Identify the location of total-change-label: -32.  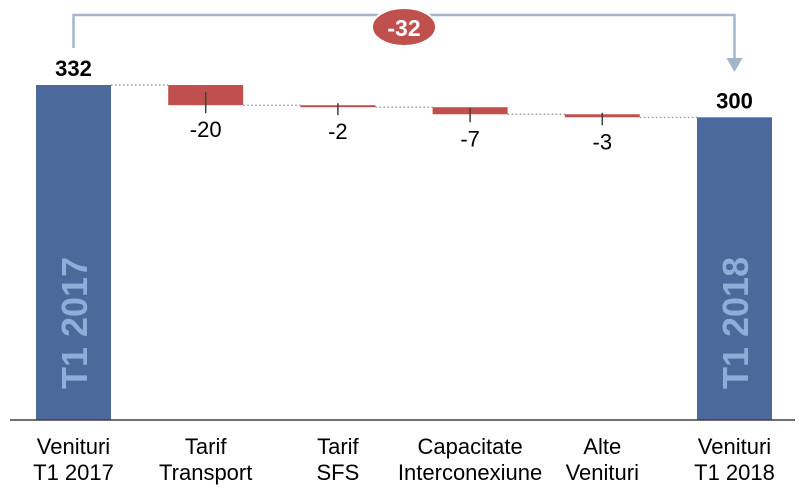
(403, 28).